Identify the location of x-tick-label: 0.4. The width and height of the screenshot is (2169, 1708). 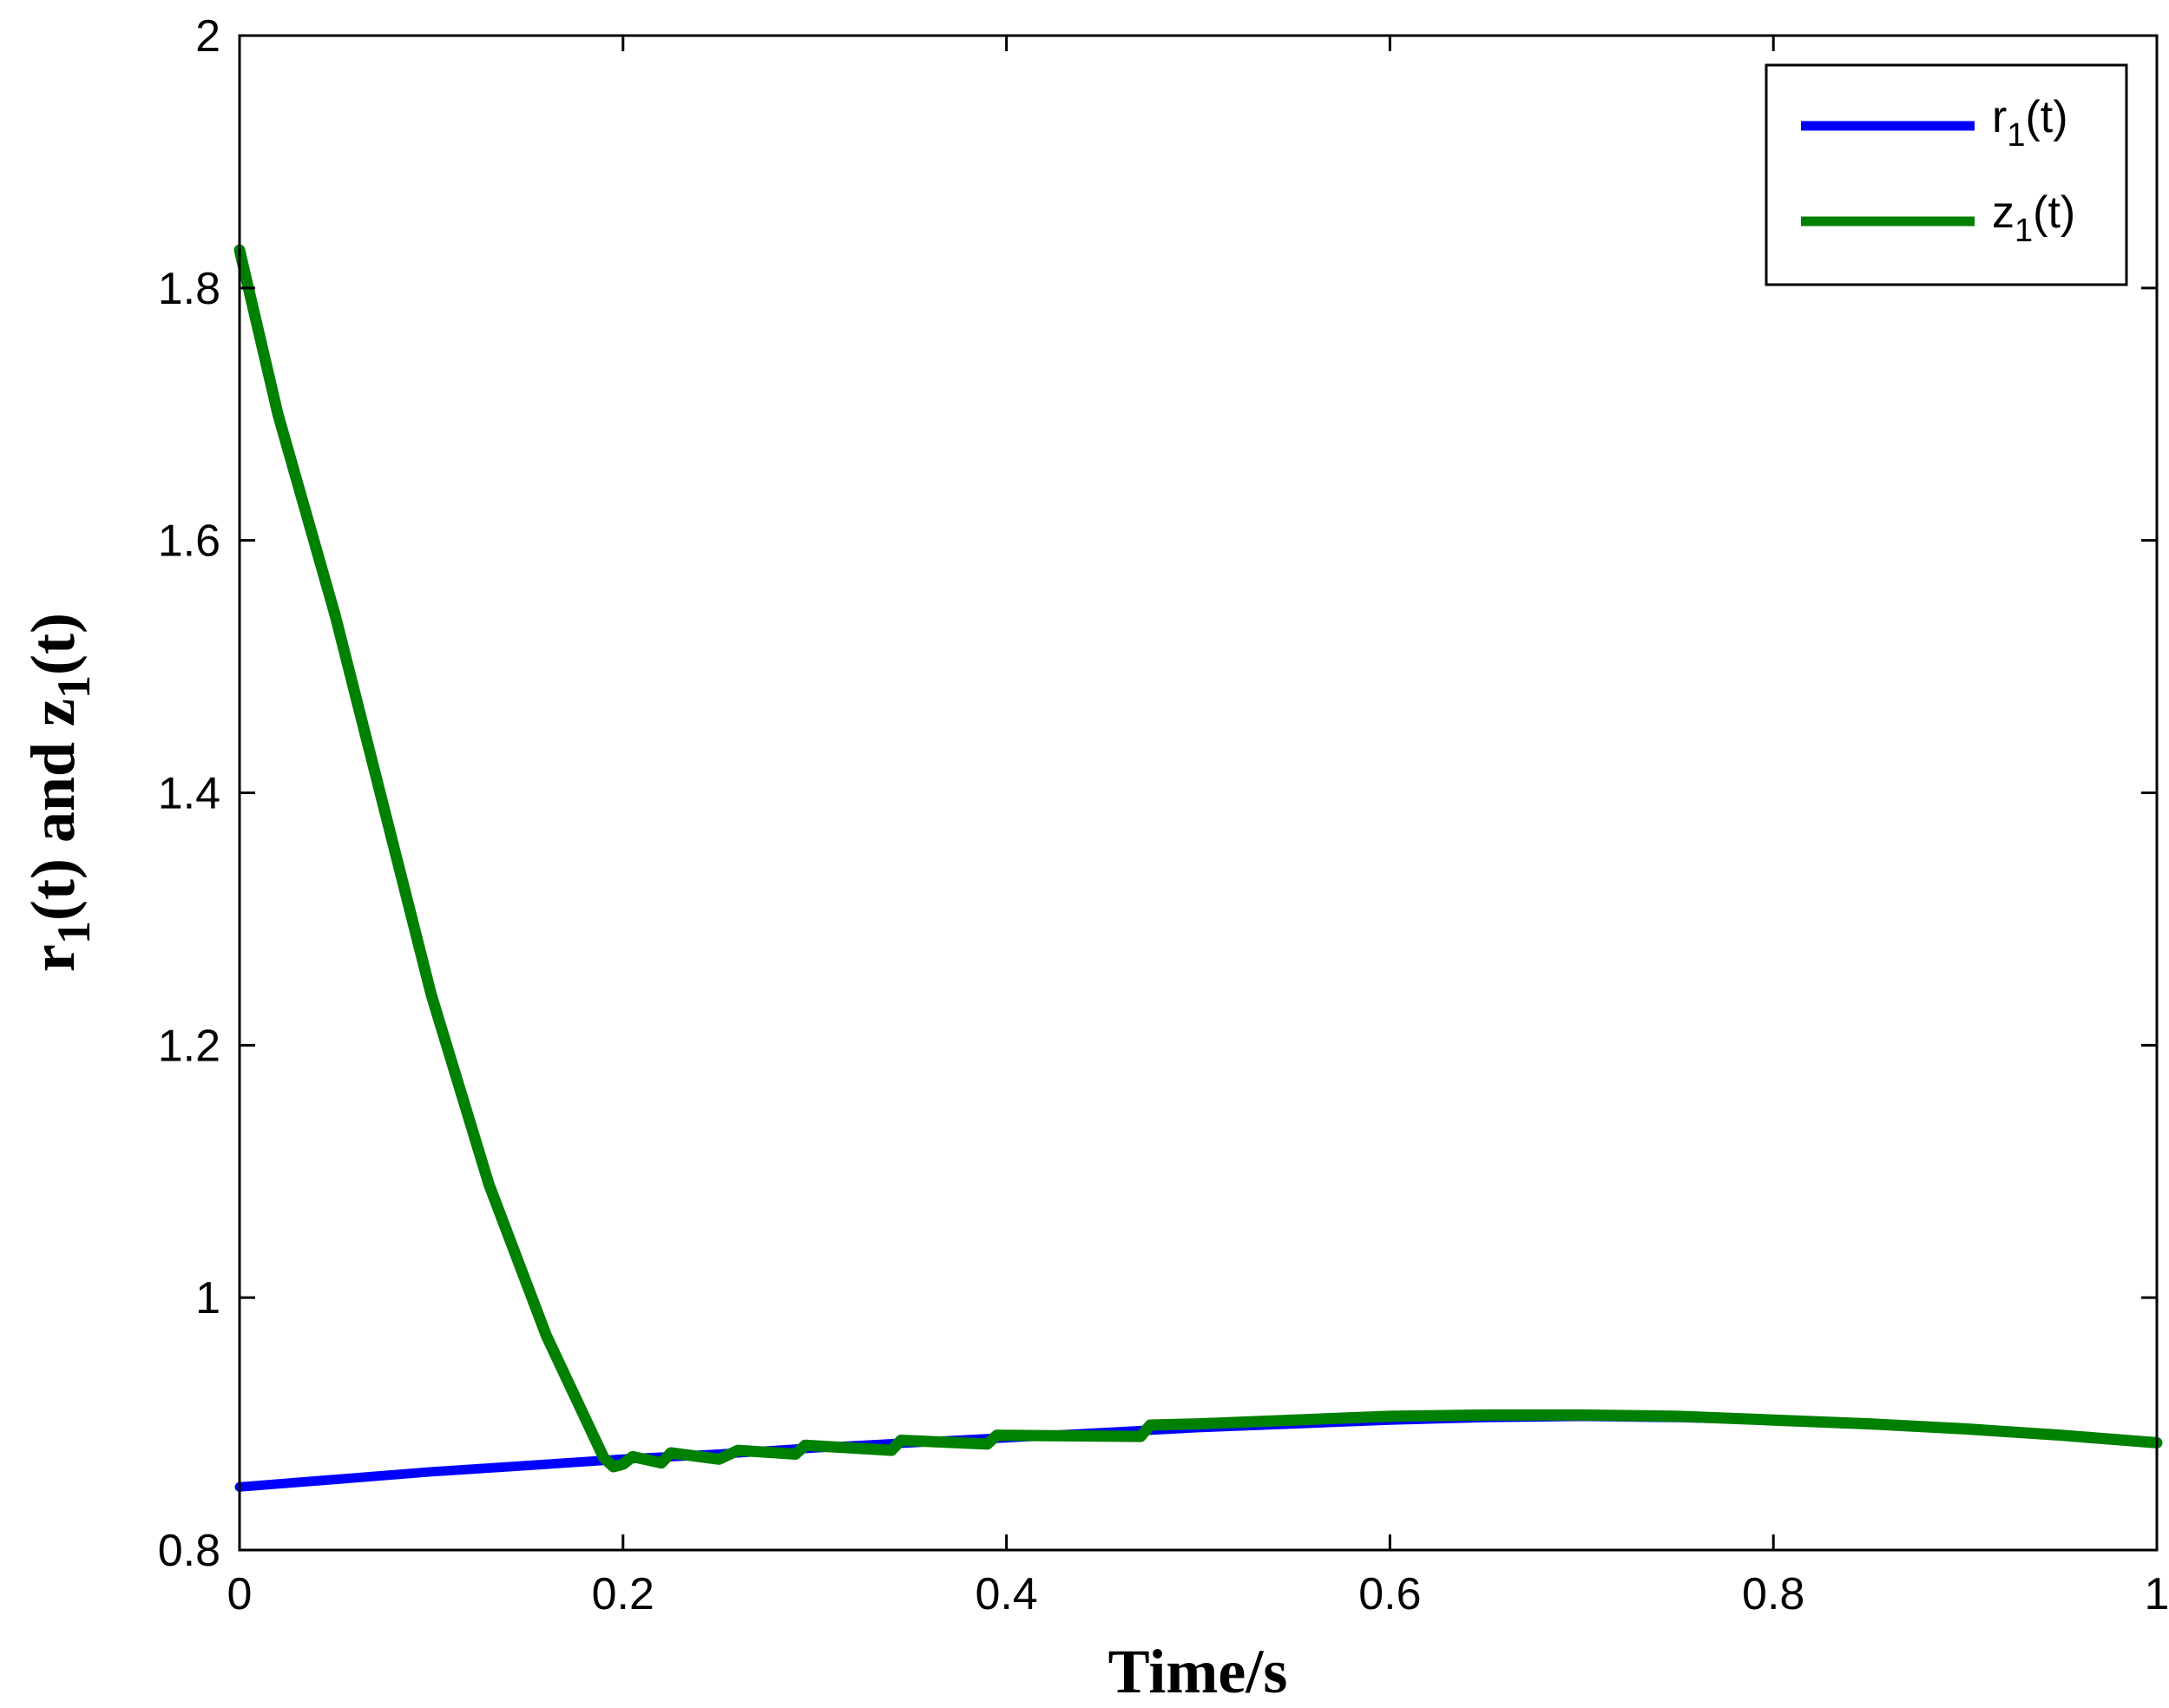
(1006, 1594).